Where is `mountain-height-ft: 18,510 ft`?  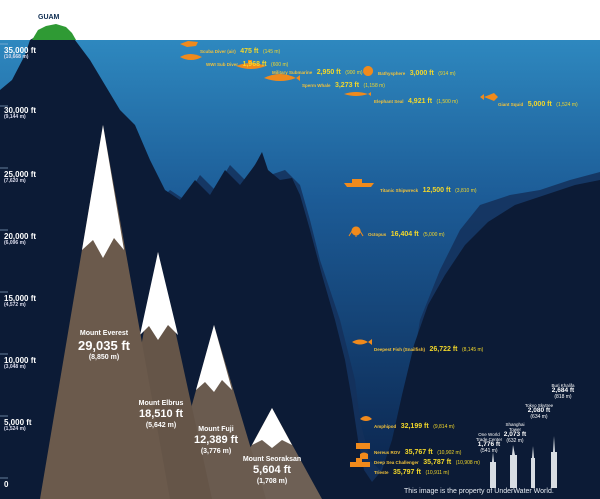 mountain-height-ft: 18,510 ft is located at coordinates (161, 414).